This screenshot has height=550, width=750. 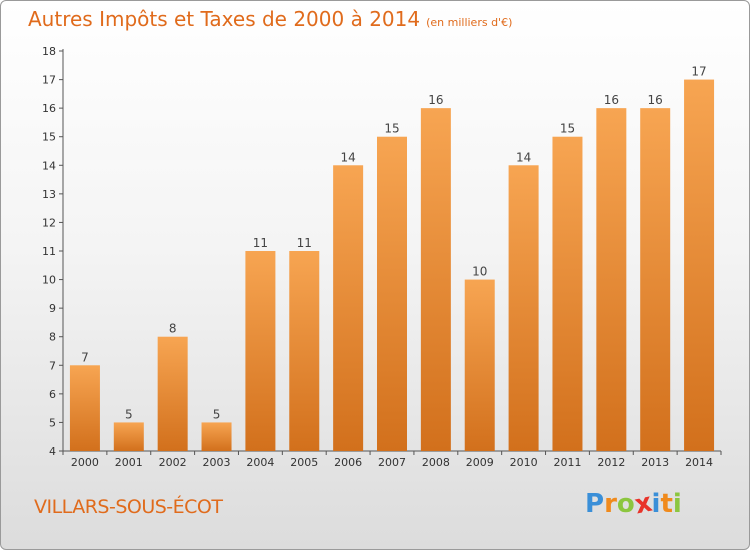 What do you see at coordinates (172, 393) in the screenshot?
I see `bar-2002` at bounding box center [172, 393].